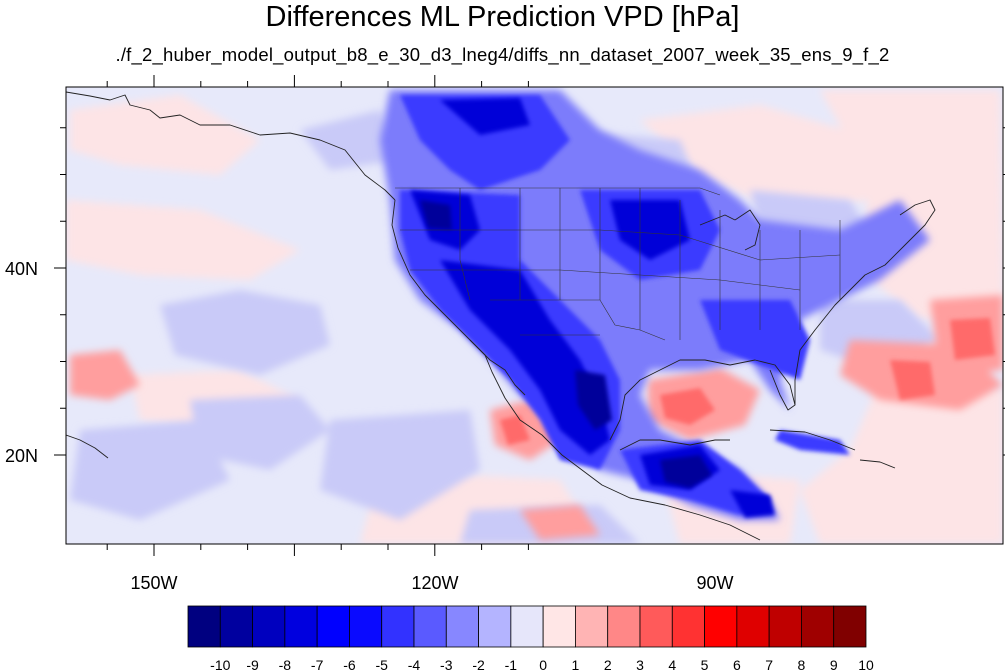  What do you see at coordinates (543, 664) in the screenshot?
I see `colorbar-label: 0` at bounding box center [543, 664].